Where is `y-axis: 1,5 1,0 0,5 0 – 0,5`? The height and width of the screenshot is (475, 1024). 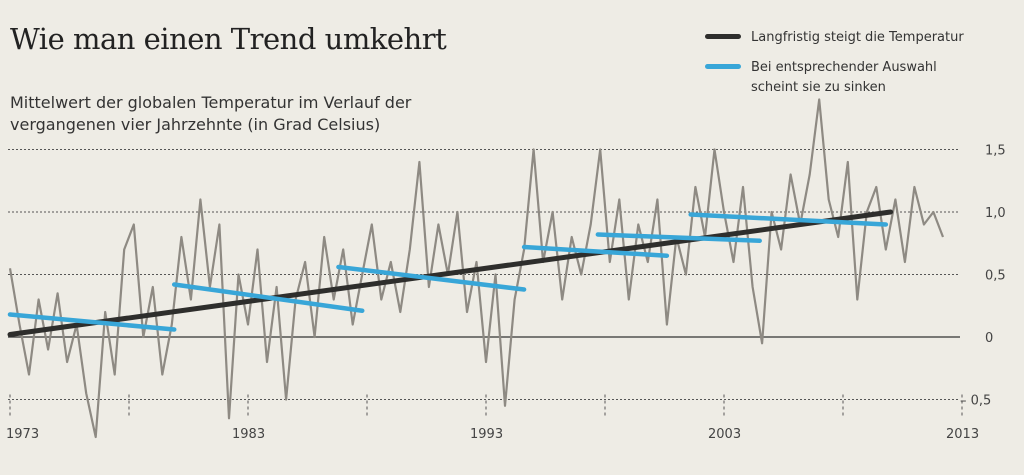
y-axis: 1,5 1,0 0,5 0 – 0,5 is located at coordinates (983, 276).